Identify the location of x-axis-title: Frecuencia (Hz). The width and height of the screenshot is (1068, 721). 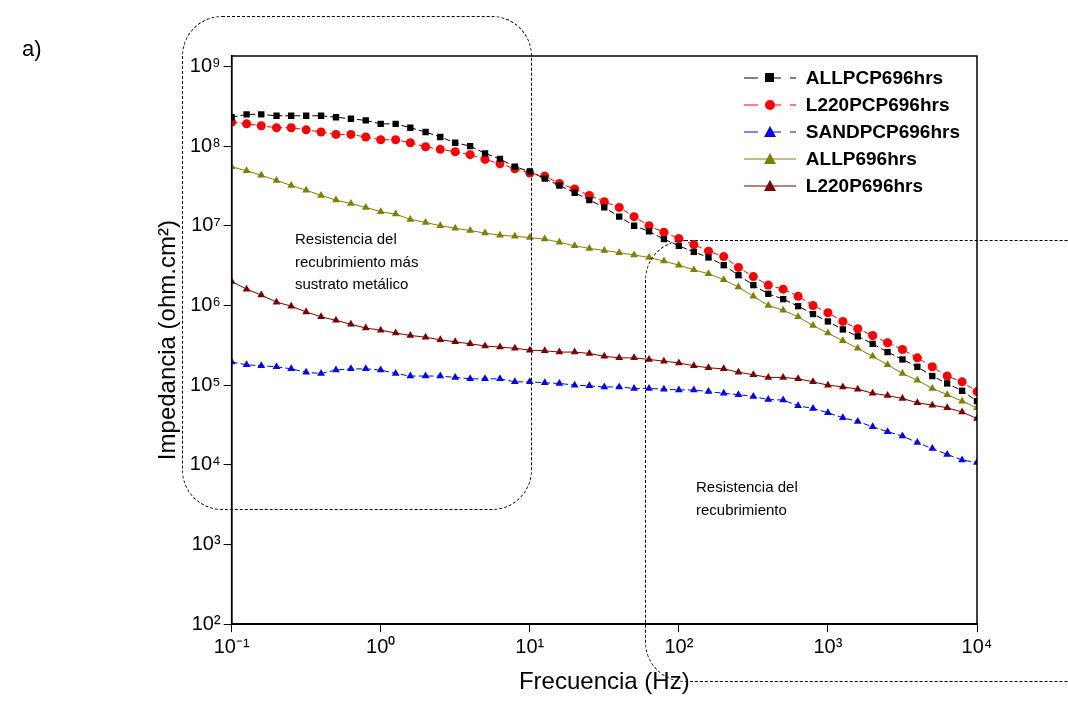
(604, 681).